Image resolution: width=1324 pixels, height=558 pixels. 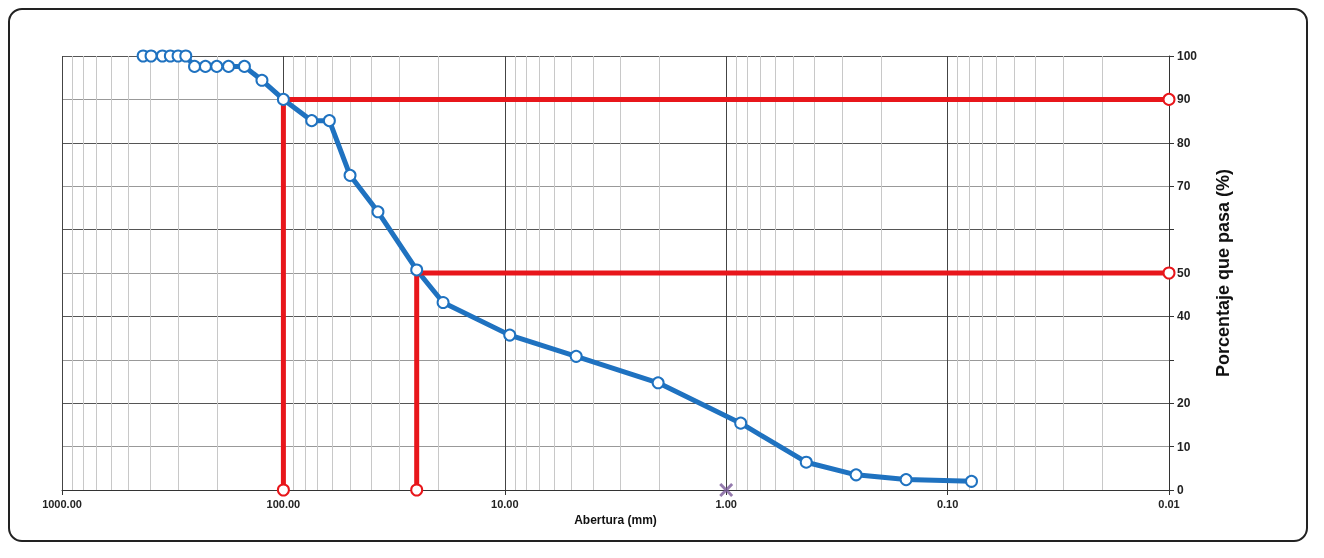 I want to click on x-tick-label: 1000.00, so click(x=62, y=503).